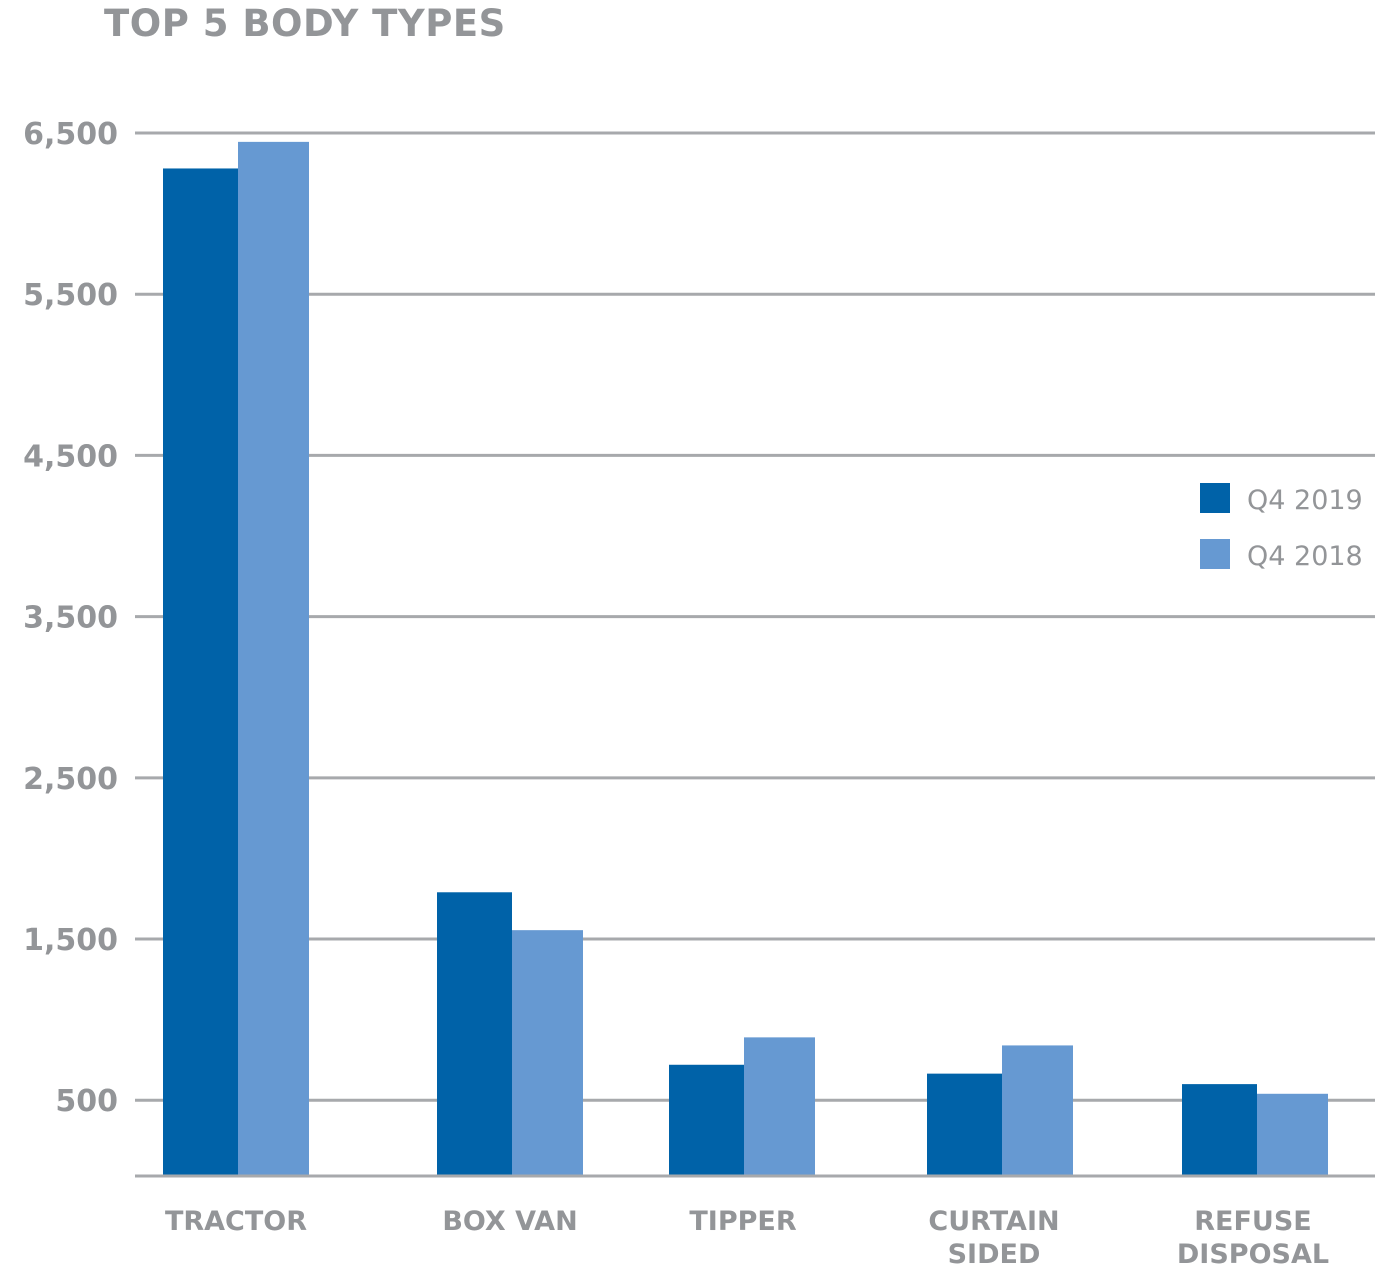  What do you see at coordinates (200, 672) in the screenshot?
I see `bar-q4-2019-tractor` at bounding box center [200, 672].